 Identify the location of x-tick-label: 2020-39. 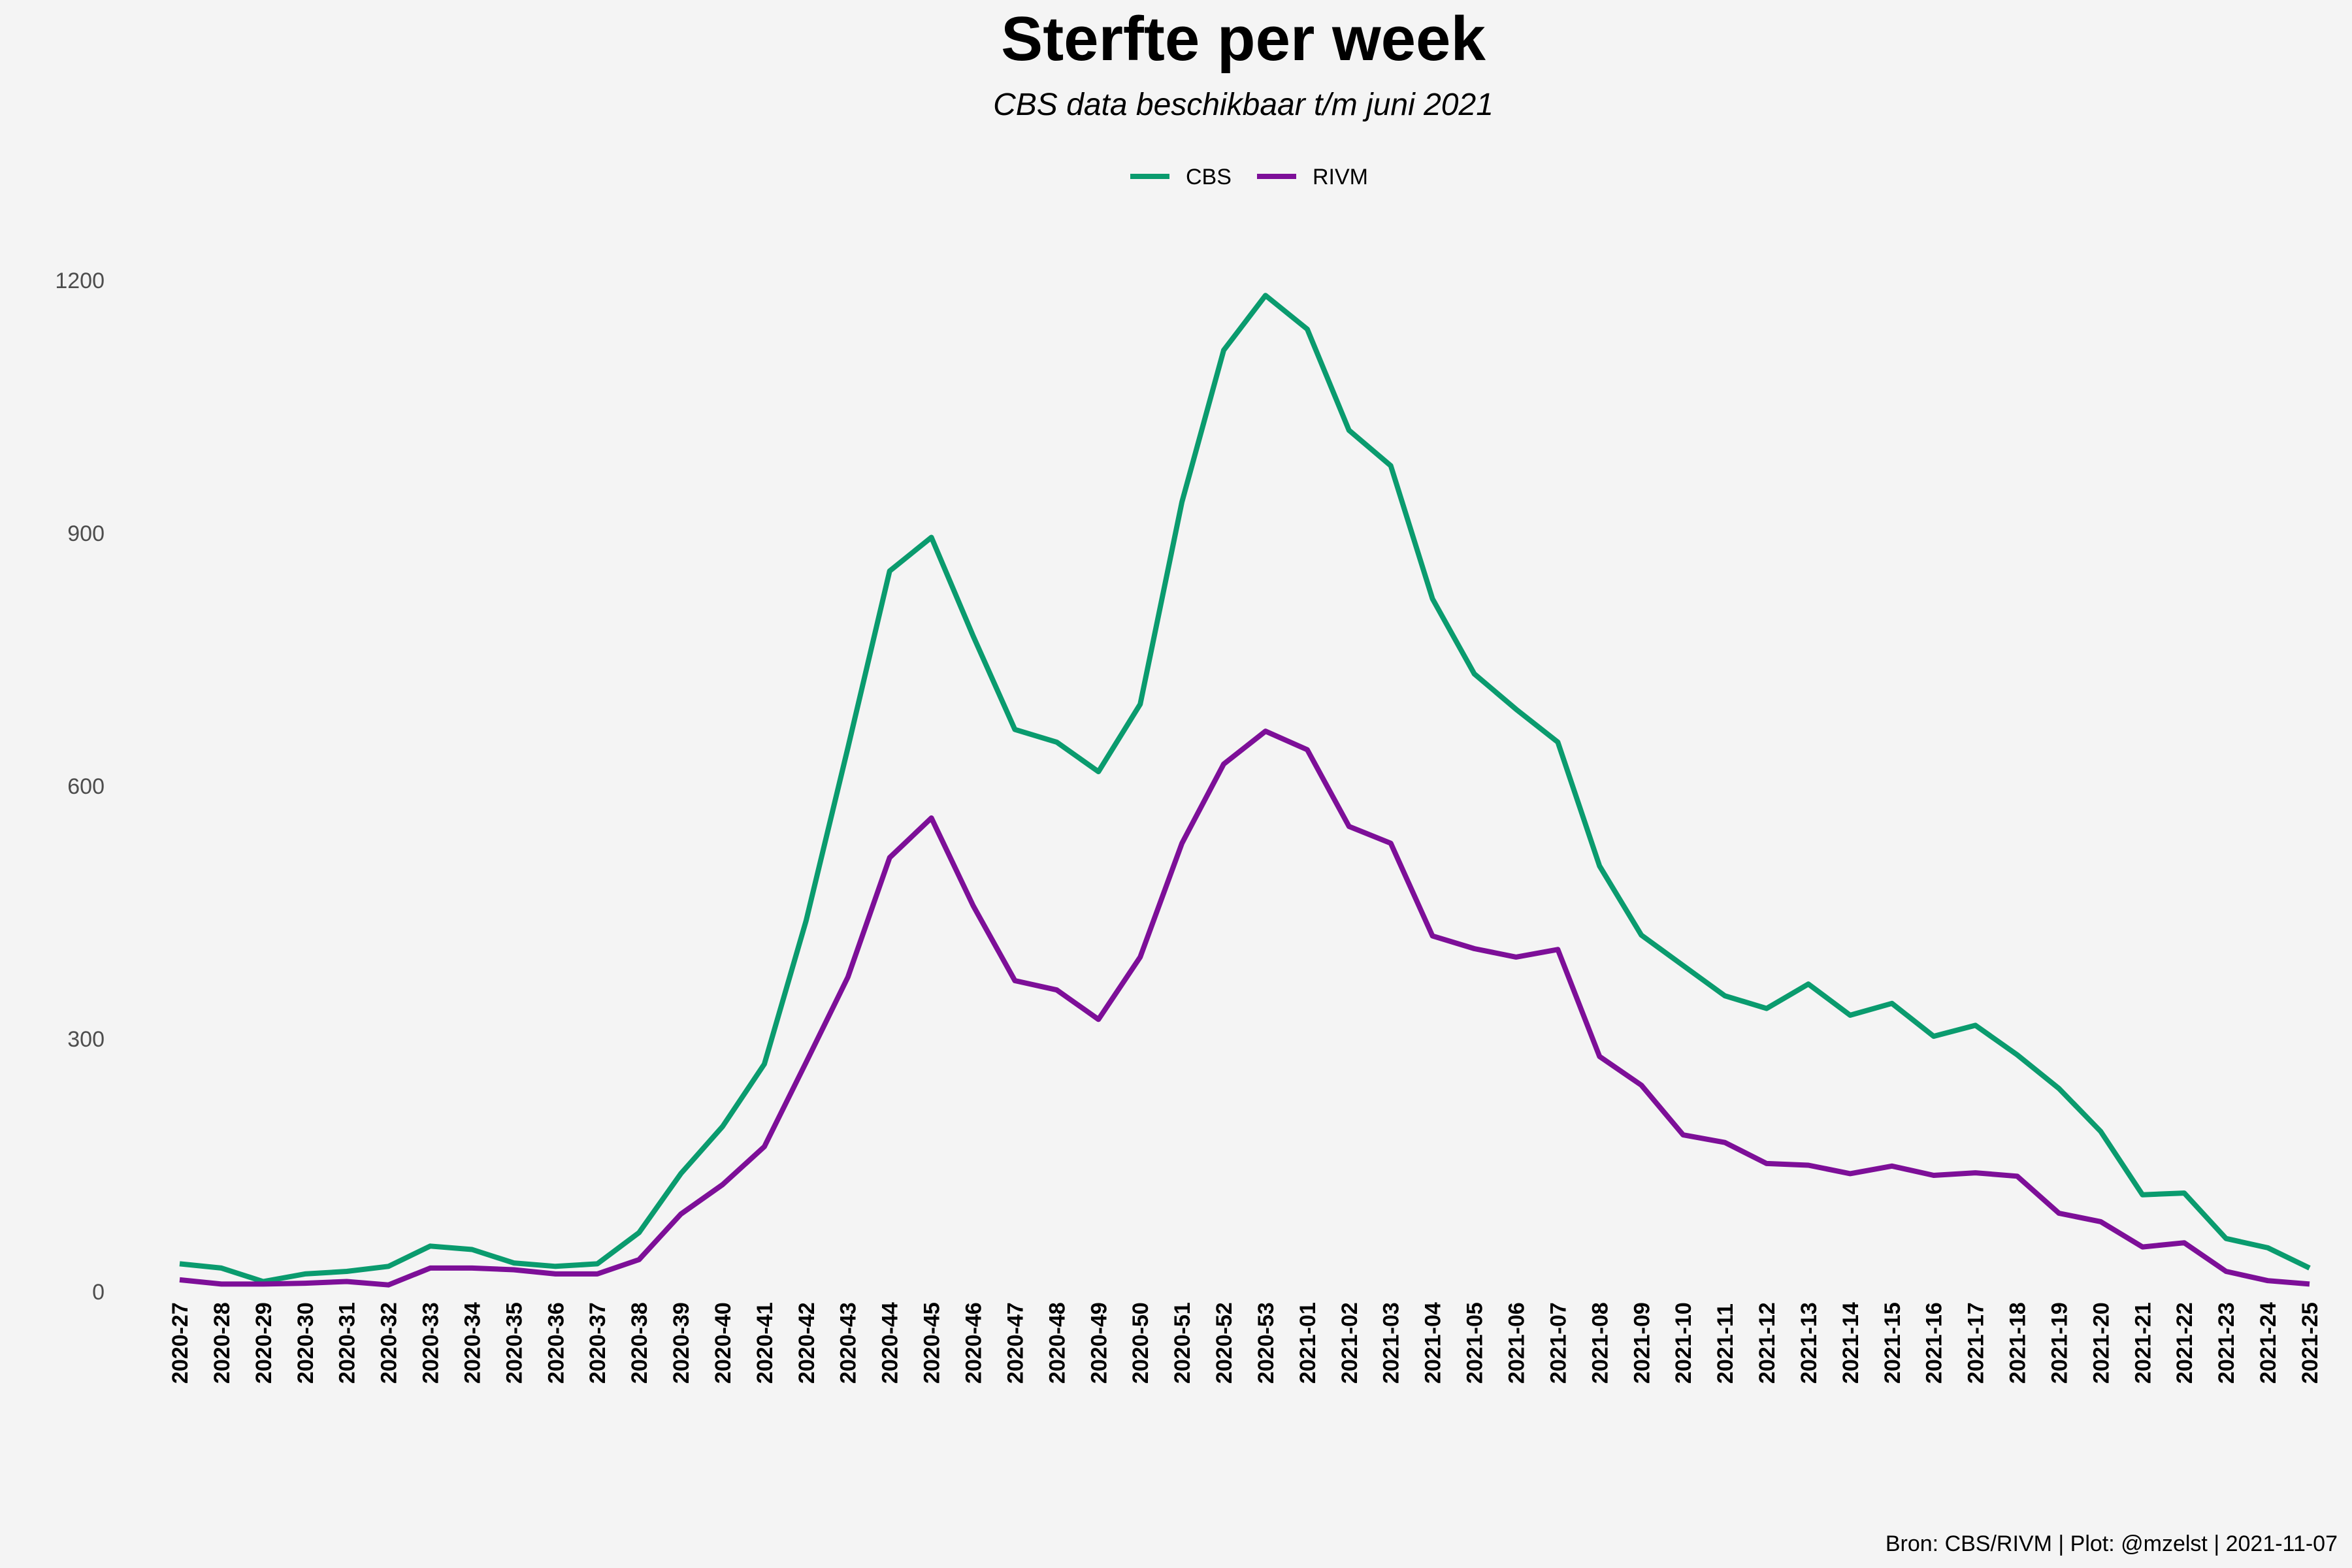
(681, 1343).